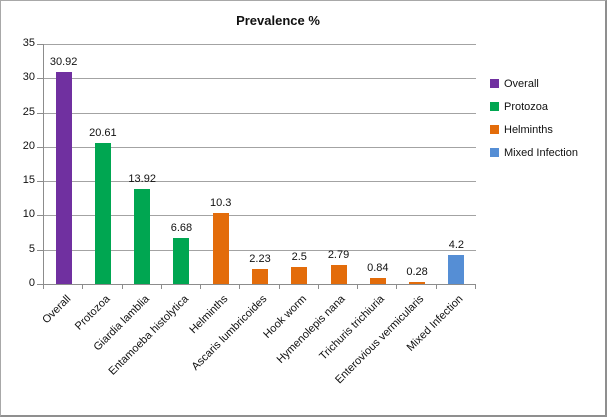 The width and height of the screenshot is (607, 417). Describe the element at coordinates (28, 77) in the screenshot. I see `y-tick-label: 30` at that location.